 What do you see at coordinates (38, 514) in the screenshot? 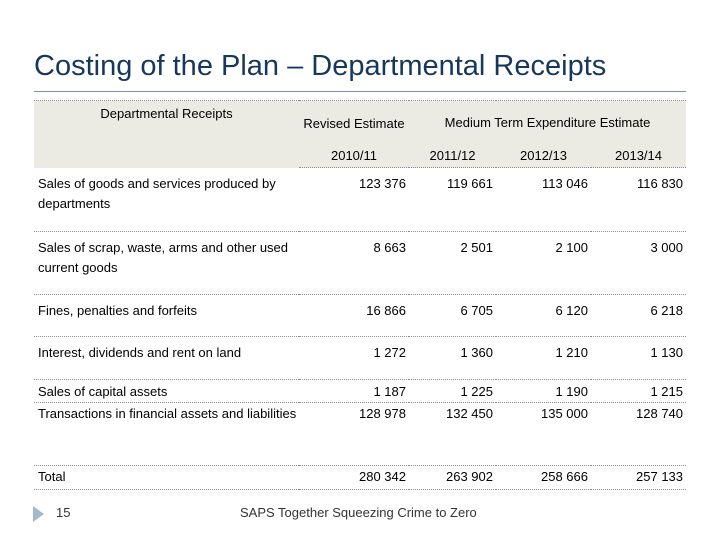
I see `footer-arrow-icon` at bounding box center [38, 514].